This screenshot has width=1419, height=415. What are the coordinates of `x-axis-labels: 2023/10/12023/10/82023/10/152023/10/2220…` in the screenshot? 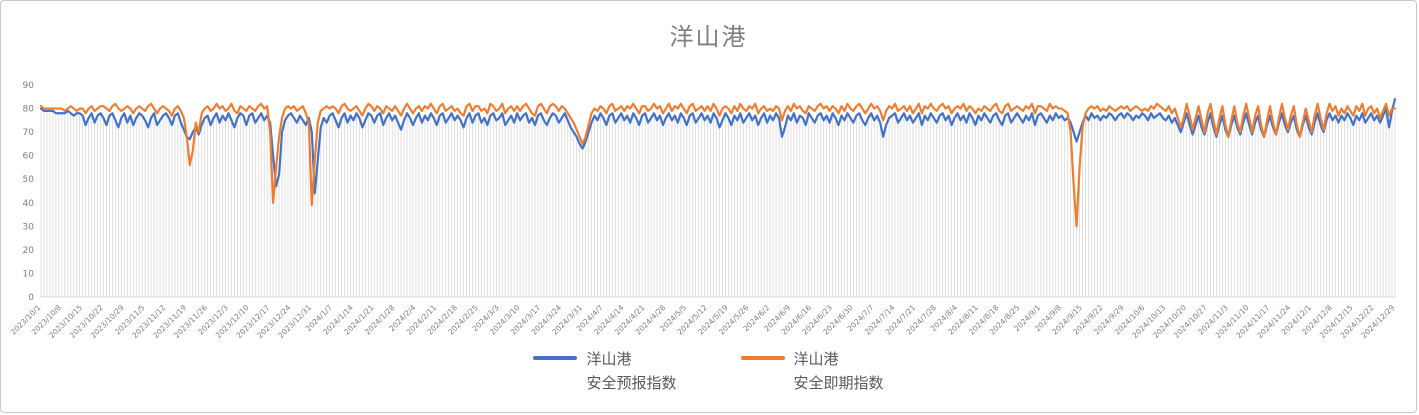 It's located at (703, 321).